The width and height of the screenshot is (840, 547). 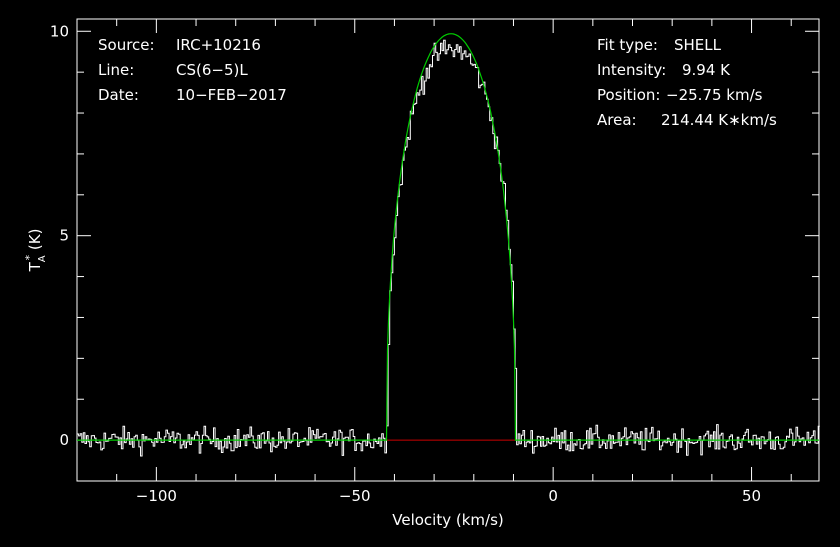 What do you see at coordinates (35, 242) in the screenshot?
I see `y-axis-label-unit: (K)` at bounding box center [35, 242].